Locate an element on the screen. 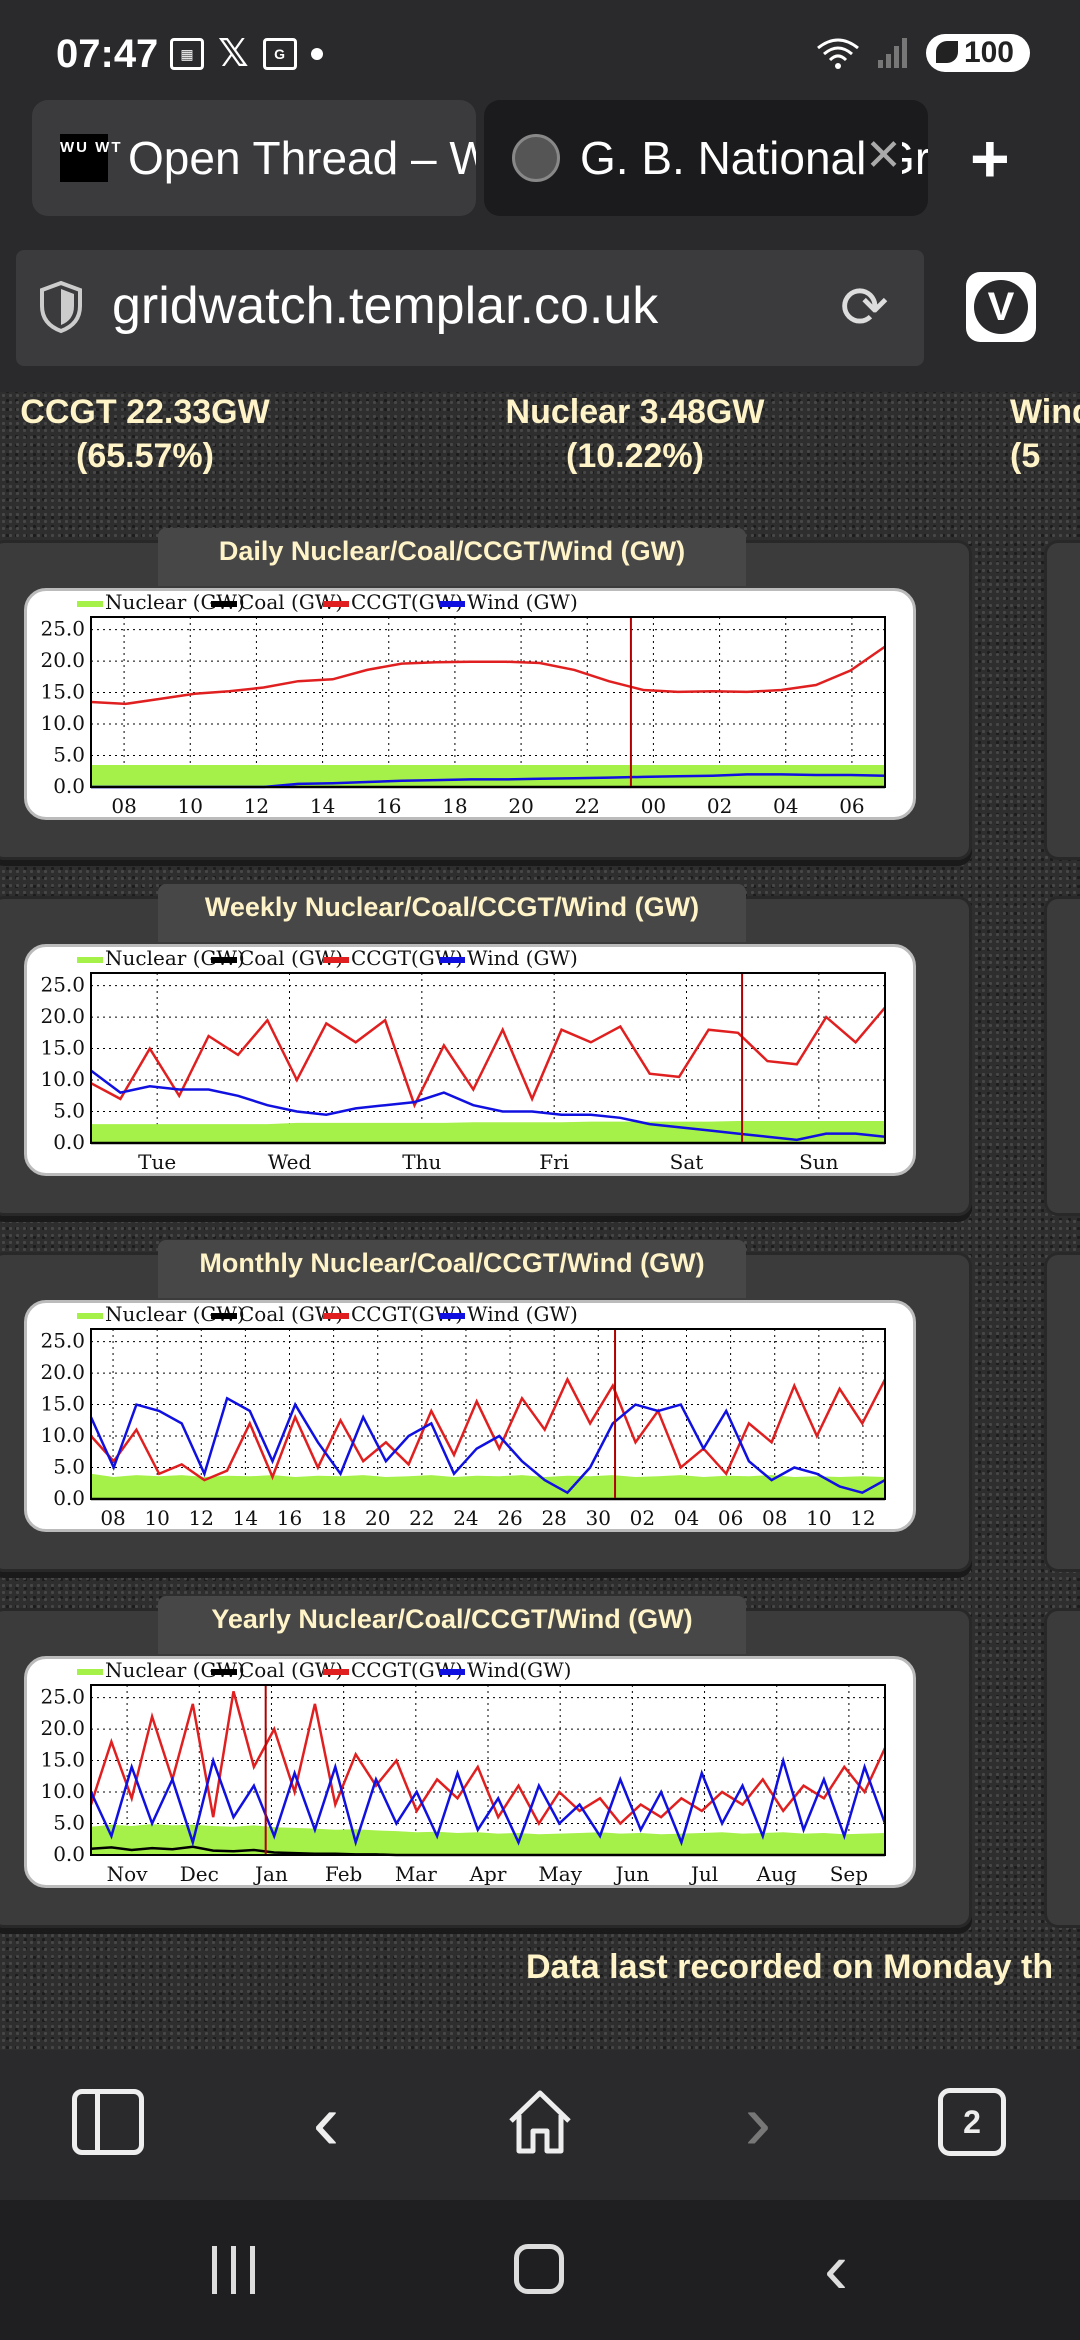  x-tick-label: 20 is located at coordinates (520, 806).